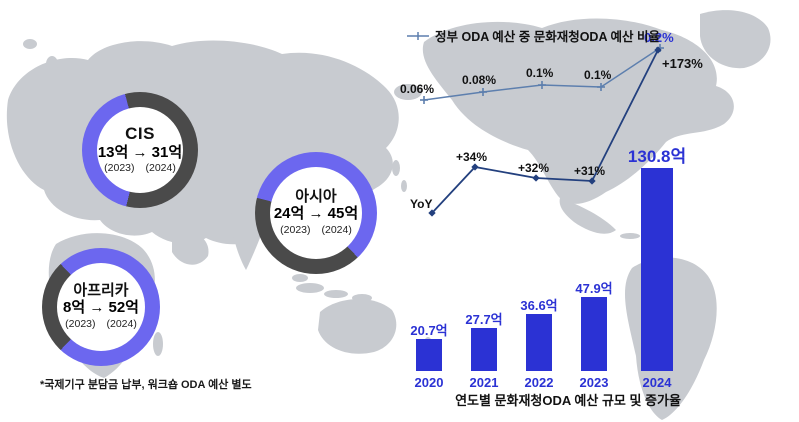 This screenshot has height=422, width=799. What do you see at coordinates (190, 247) in the screenshot?
I see `region-arabia` at bounding box center [190, 247].